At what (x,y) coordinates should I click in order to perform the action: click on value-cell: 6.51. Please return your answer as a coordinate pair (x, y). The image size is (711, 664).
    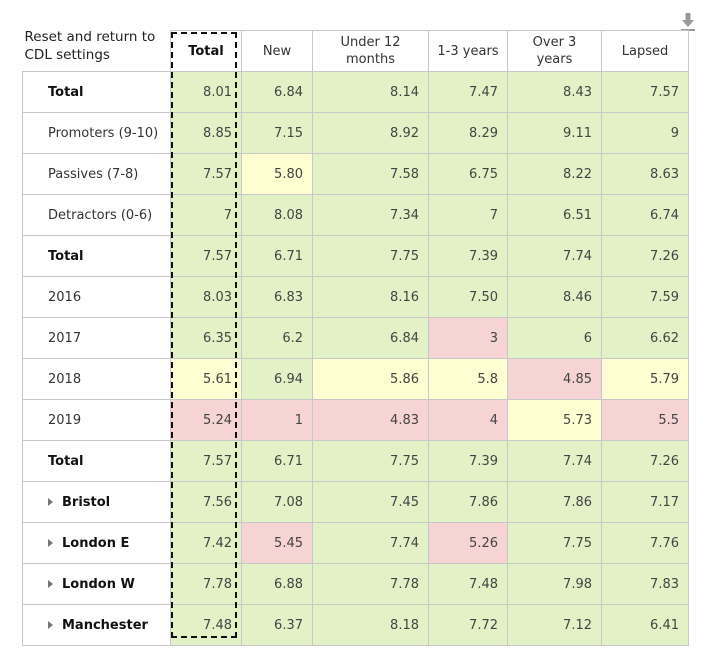
    Looking at the image, I should click on (554, 215).